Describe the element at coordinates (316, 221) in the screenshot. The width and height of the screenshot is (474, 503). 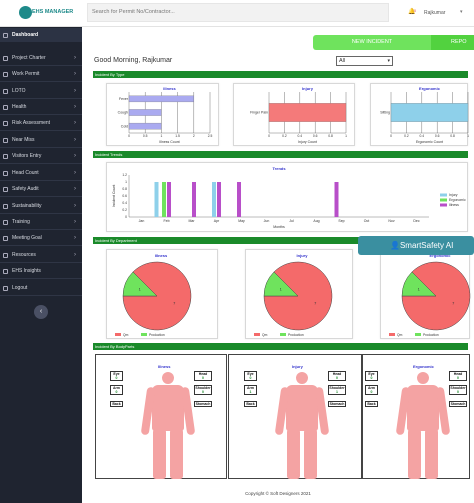
I see `x-tick-label: Aug` at that location.